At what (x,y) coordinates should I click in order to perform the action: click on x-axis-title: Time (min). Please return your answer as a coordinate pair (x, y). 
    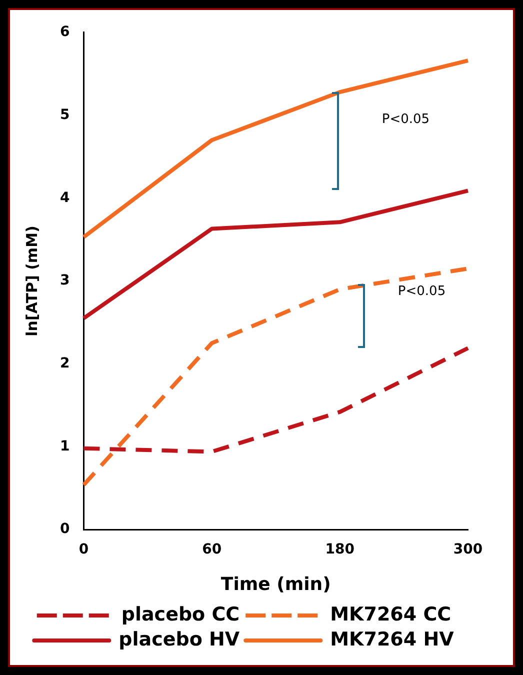
    Looking at the image, I should click on (275, 584).